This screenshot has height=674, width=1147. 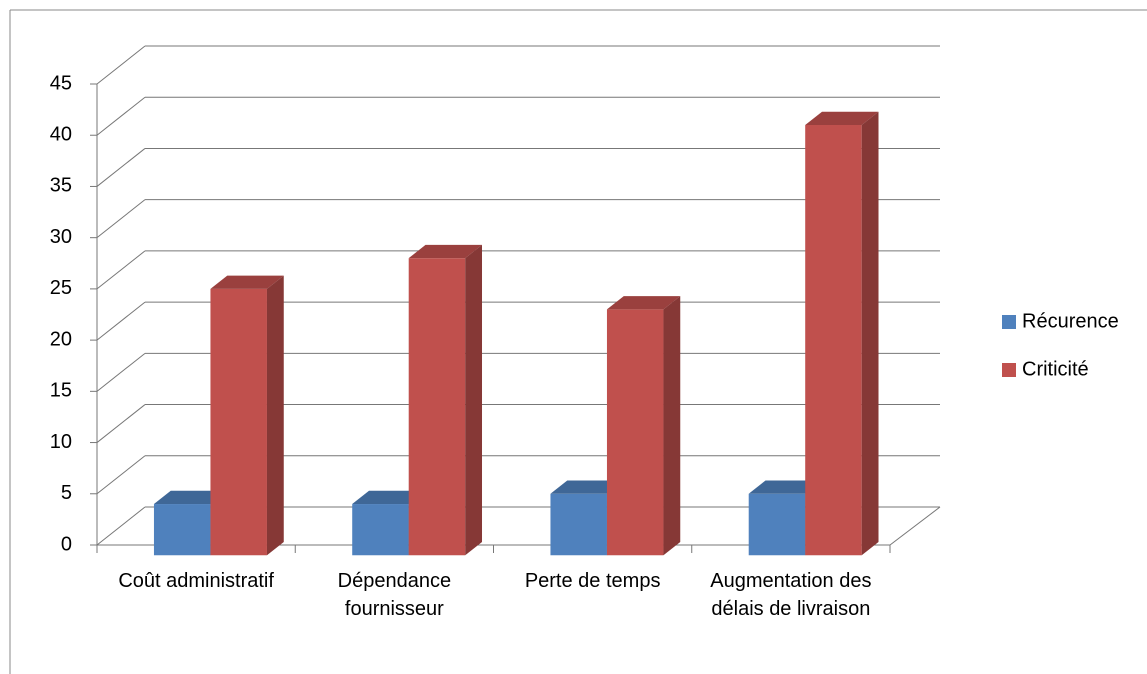 What do you see at coordinates (61, 339) in the screenshot?
I see `y-tick-label: 20` at bounding box center [61, 339].